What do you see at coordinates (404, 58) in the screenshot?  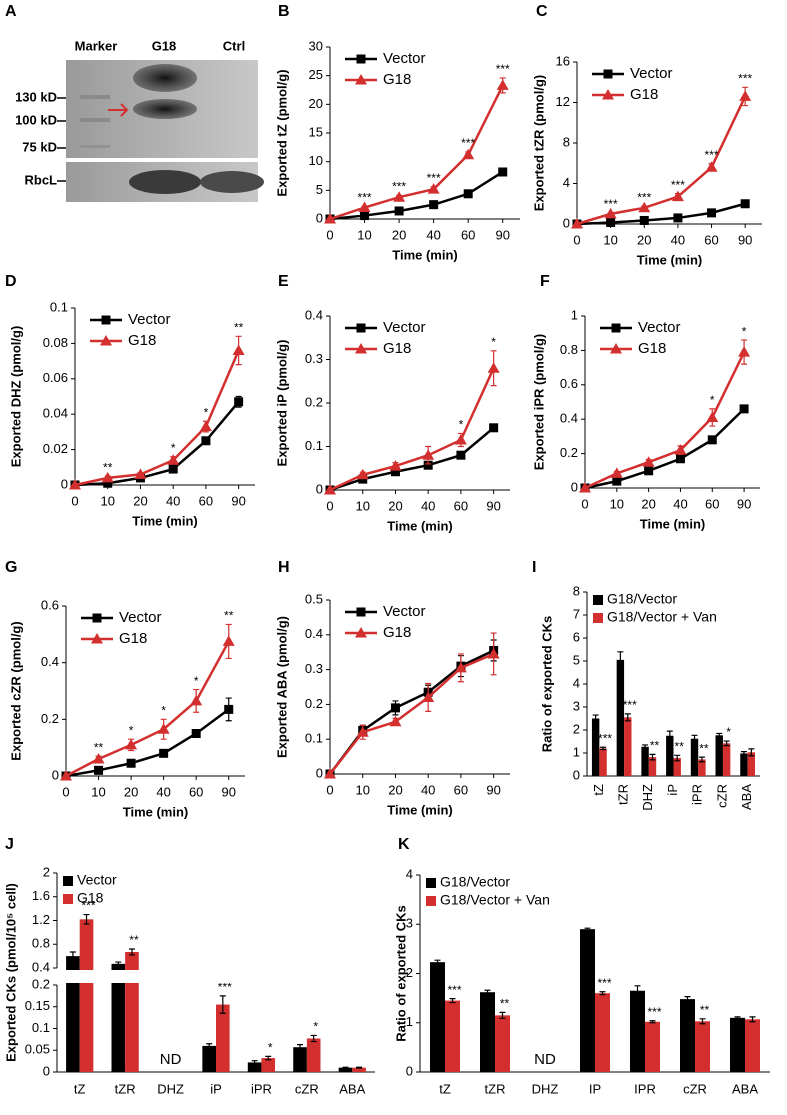 I see `legend-label: Vector` at bounding box center [404, 58].